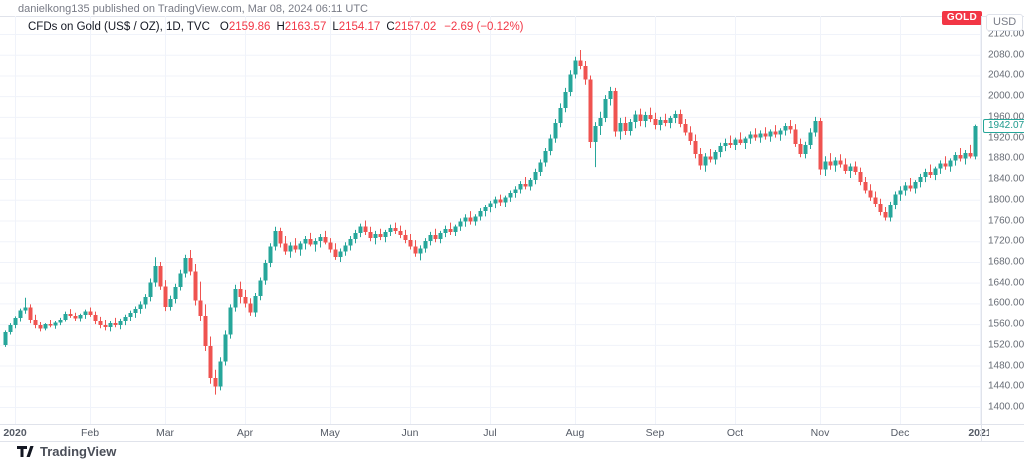  Describe the element at coordinates (305, 27) in the screenshot. I see `high-value: 2163.57` at that location.